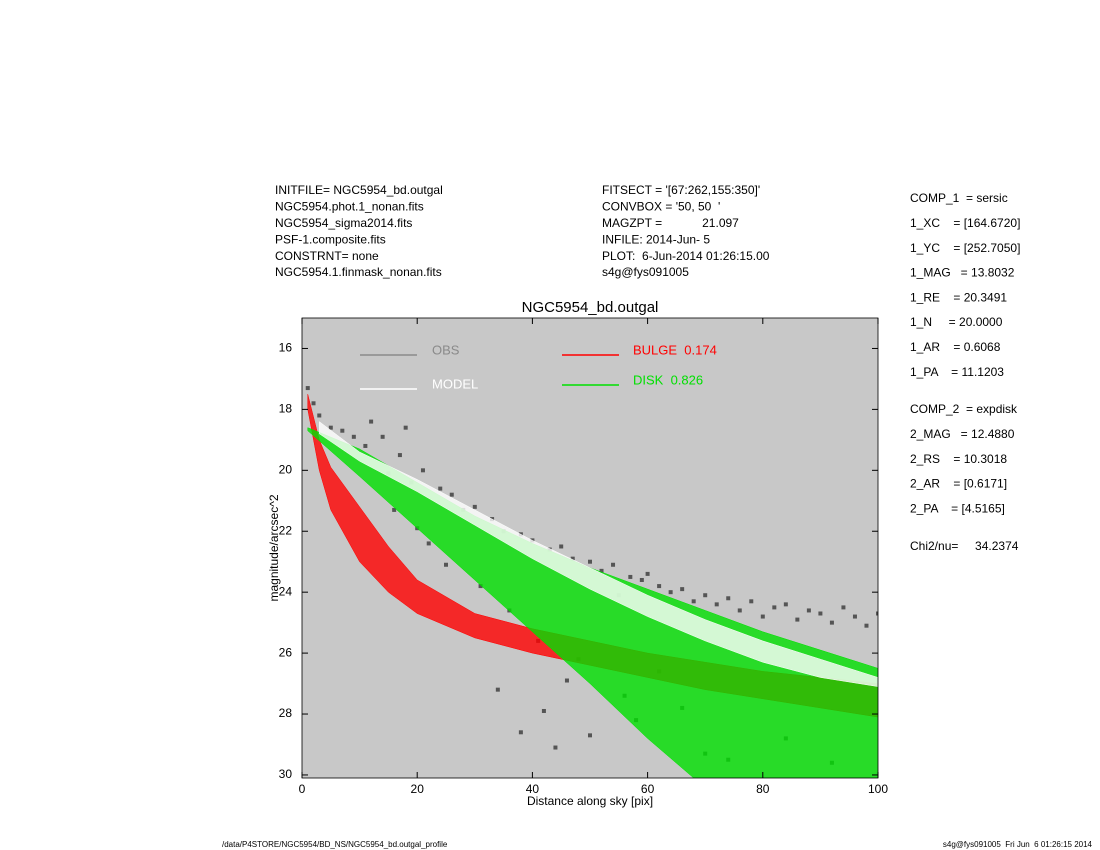  I want to click on header-middle-line: FITSECT = '[67:262,155:350]', so click(681, 190).